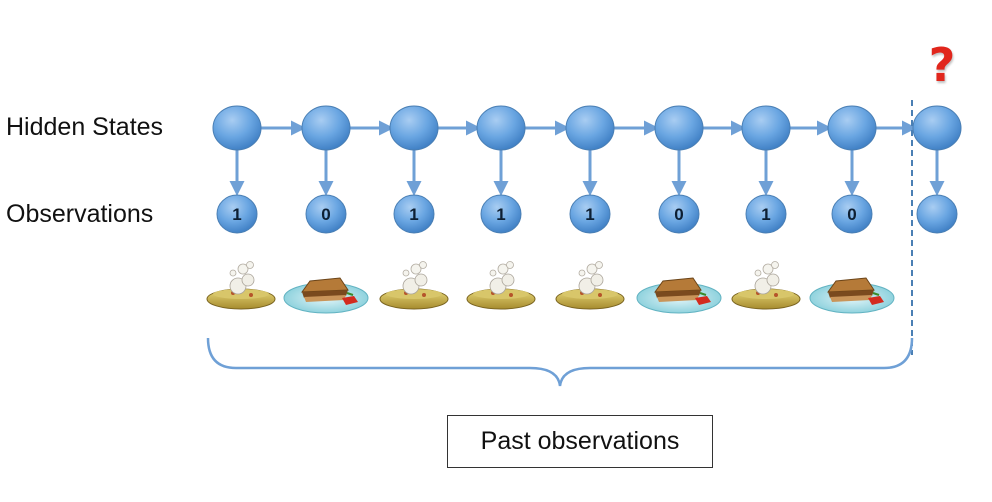 This screenshot has width=992, height=502. Describe the element at coordinates (942, 65) in the screenshot. I see `unknown-future-marker: ?` at that location.